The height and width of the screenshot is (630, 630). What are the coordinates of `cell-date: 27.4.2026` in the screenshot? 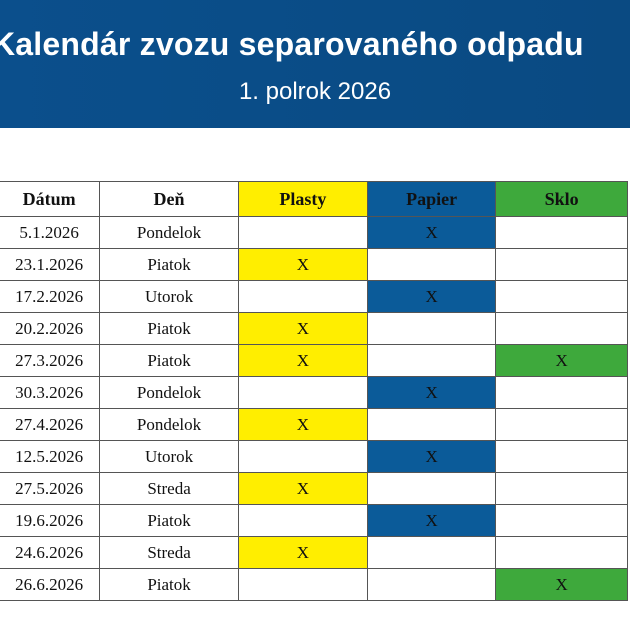 It's located at (50, 424).